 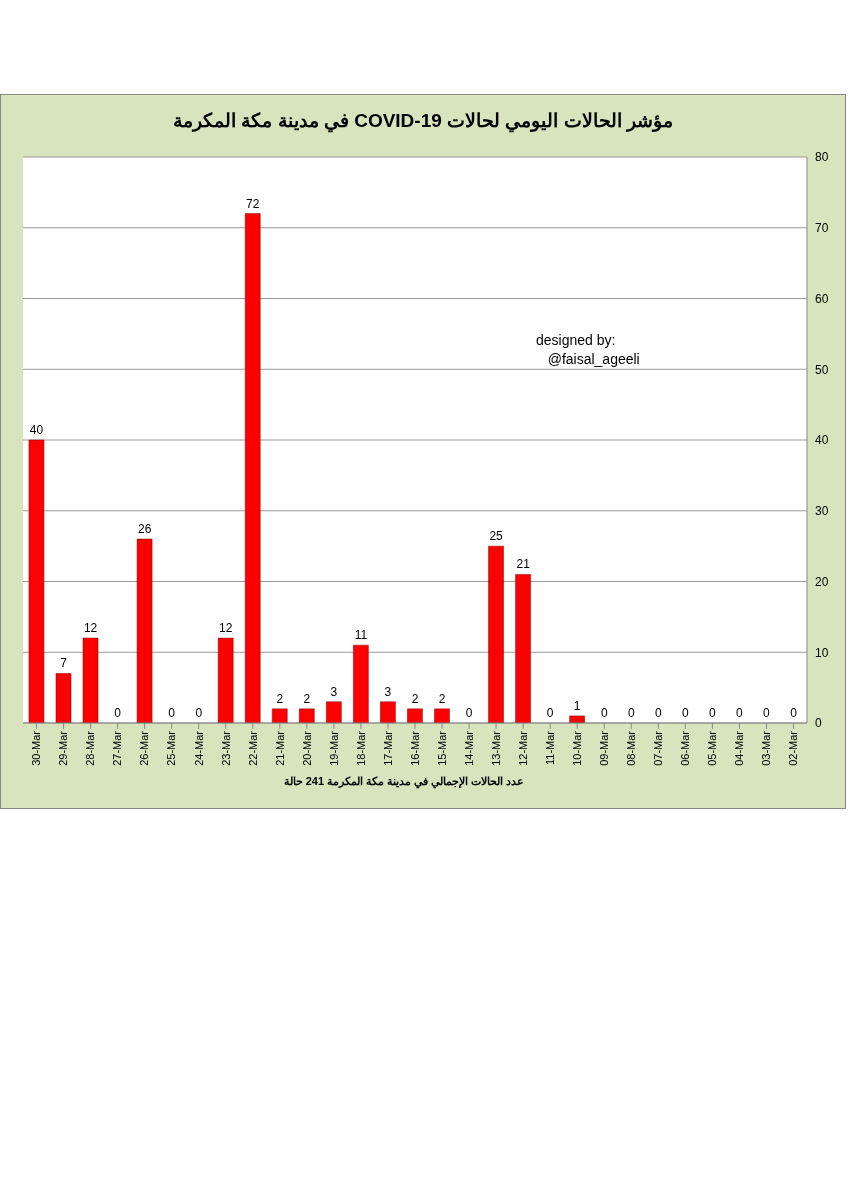 I want to click on data-label: 40, so click(x=36, y=430).